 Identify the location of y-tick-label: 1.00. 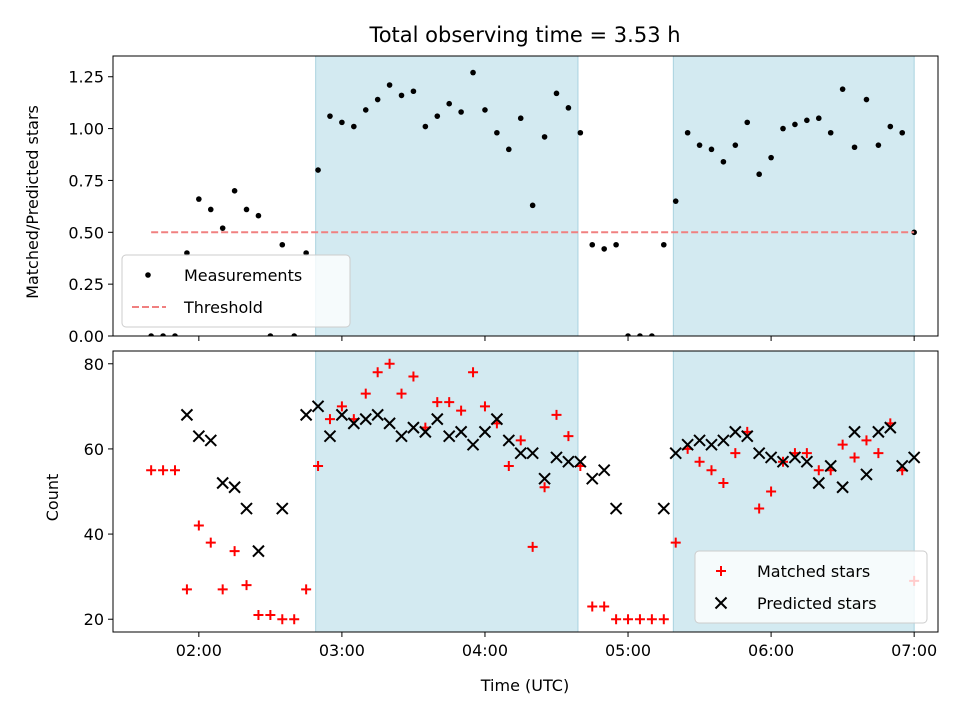
(86, 129).